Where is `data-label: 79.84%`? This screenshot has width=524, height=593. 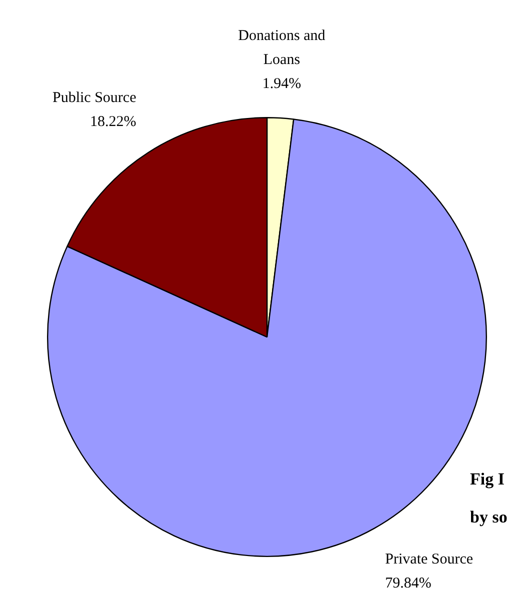 data-label: 79.84% is located at coordinates (408, 583).